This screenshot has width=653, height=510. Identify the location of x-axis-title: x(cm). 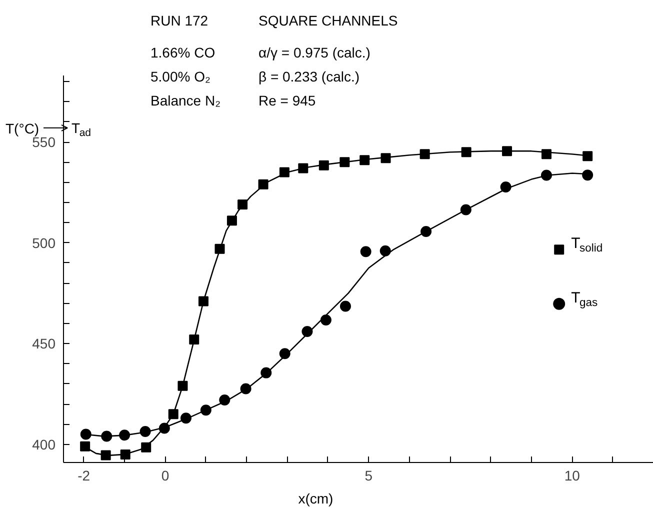
(316, 498).